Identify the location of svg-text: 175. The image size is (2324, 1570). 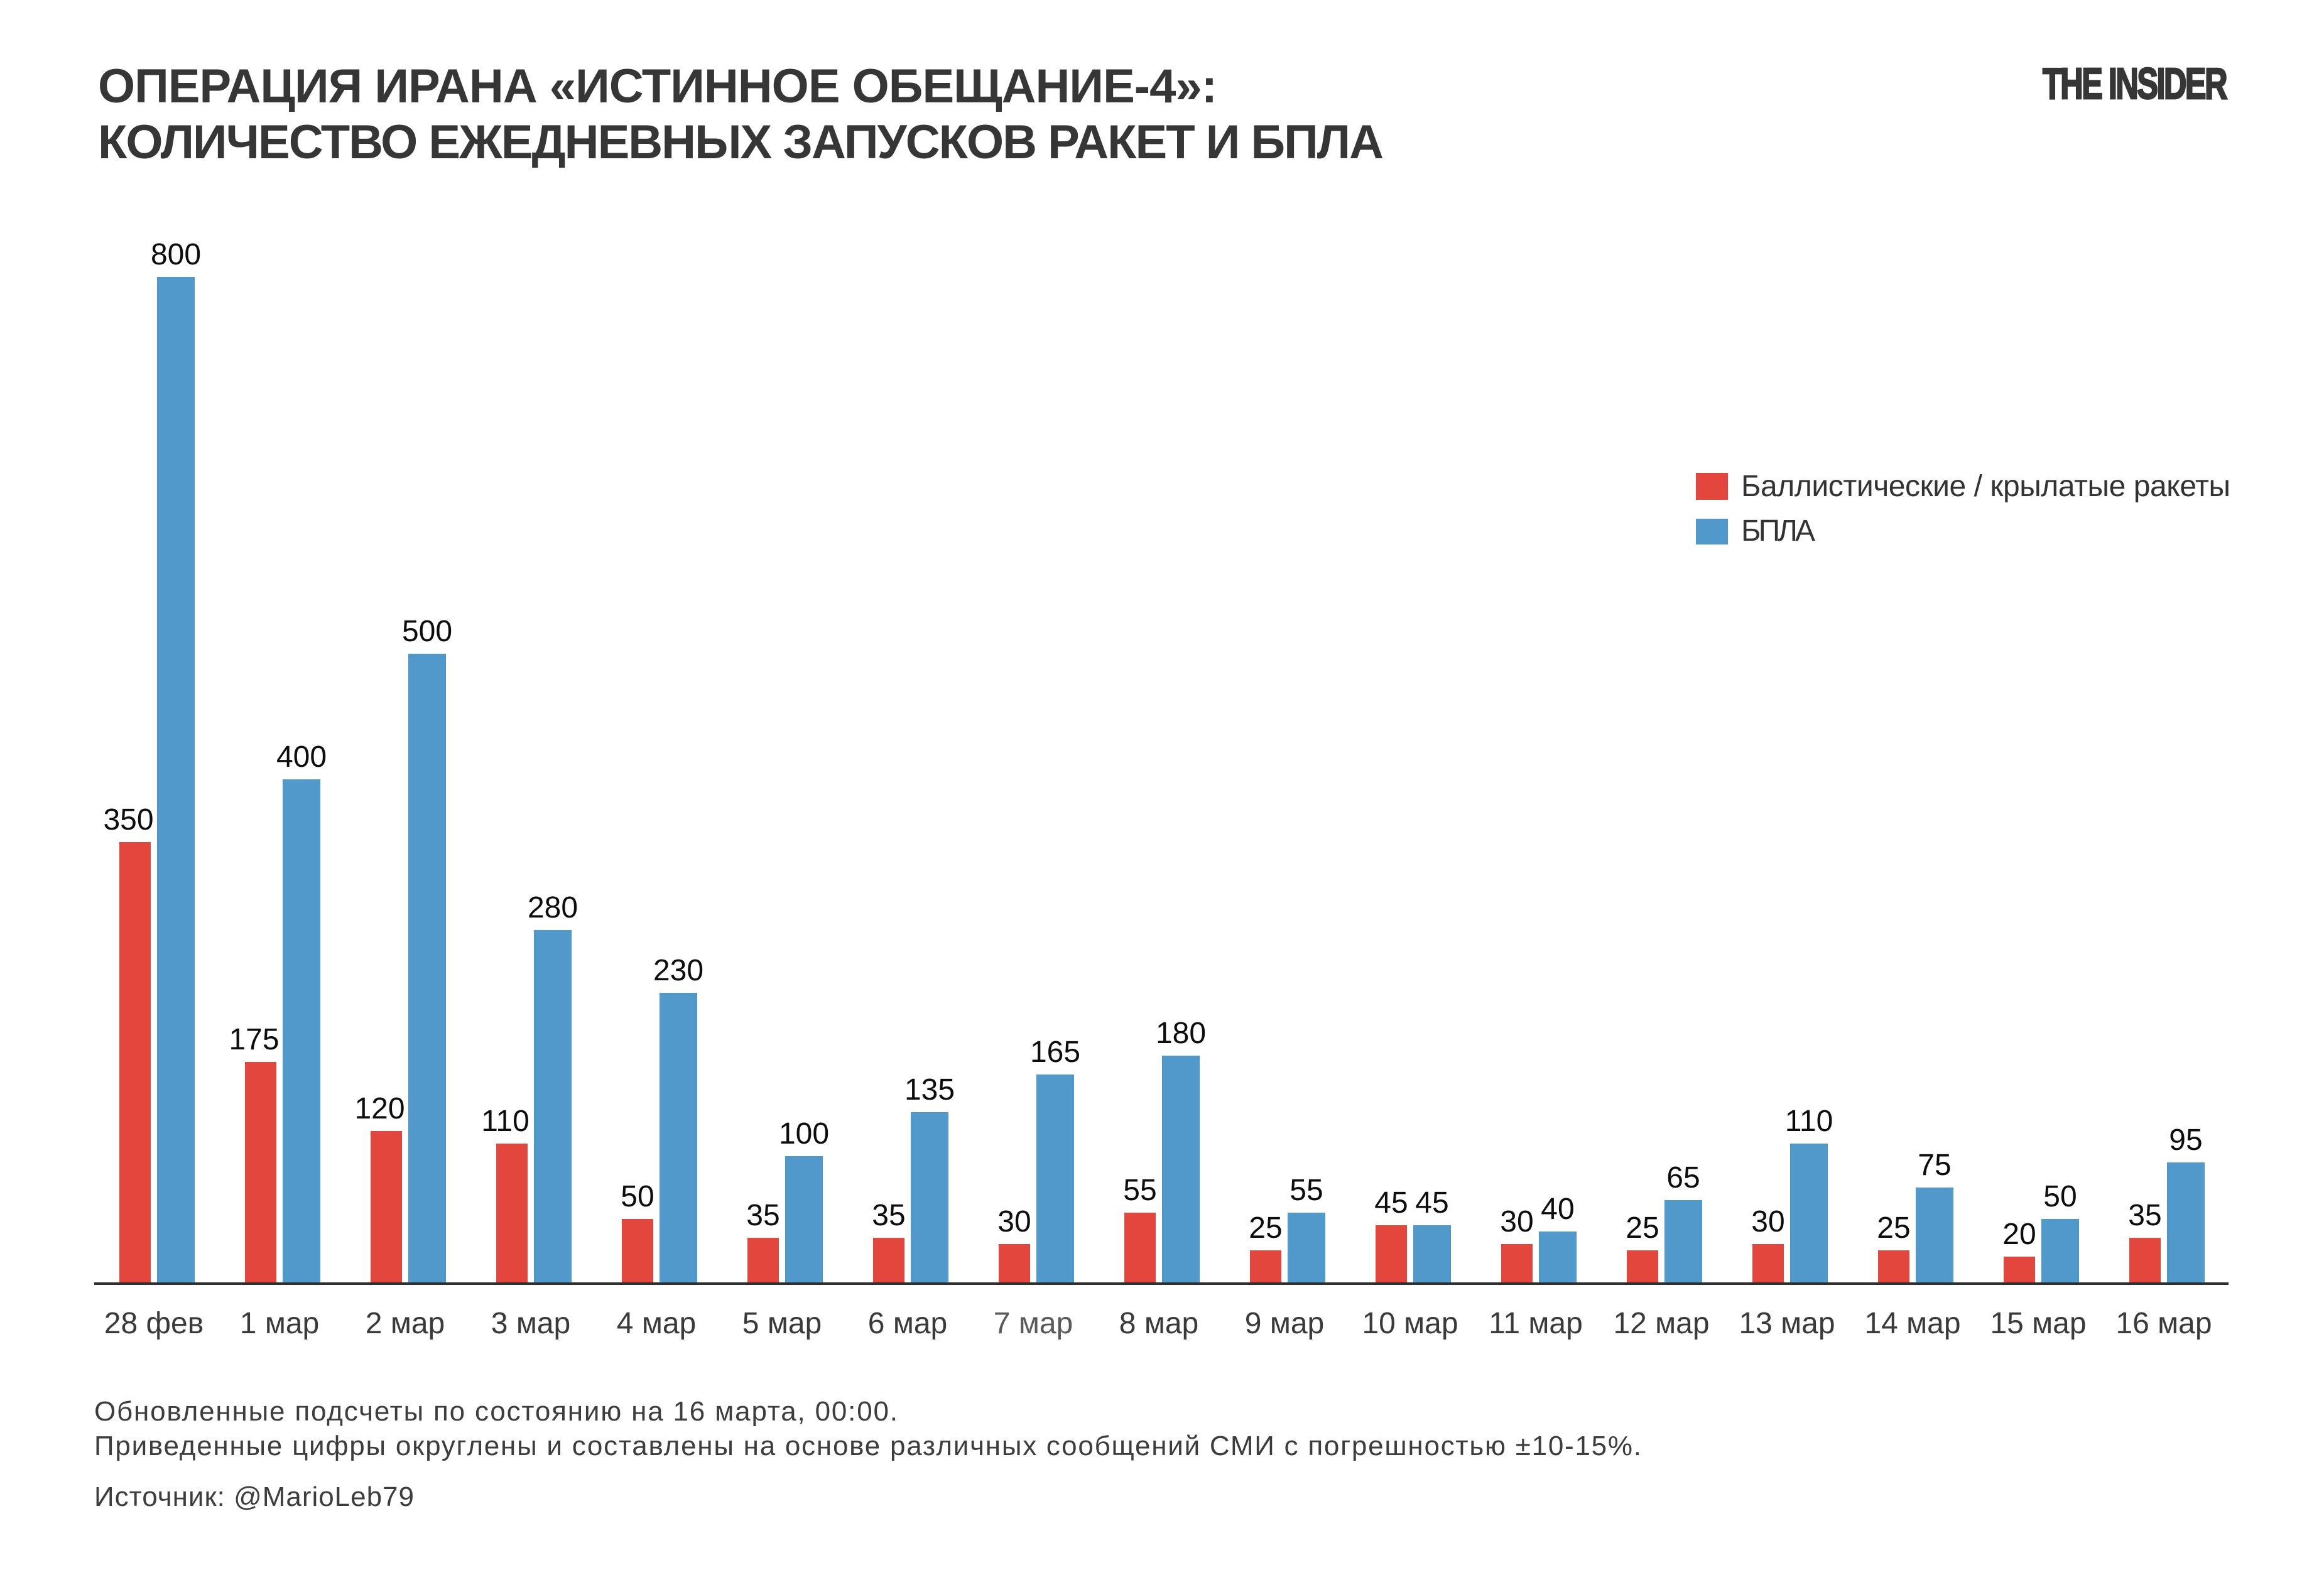
(254, 1039).